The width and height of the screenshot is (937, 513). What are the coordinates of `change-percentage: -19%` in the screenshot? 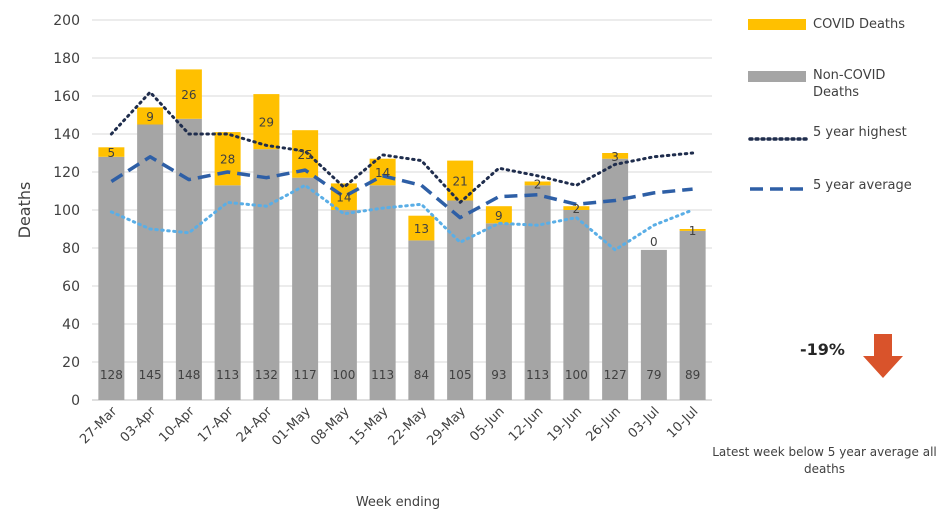 It's located at (822, 349).